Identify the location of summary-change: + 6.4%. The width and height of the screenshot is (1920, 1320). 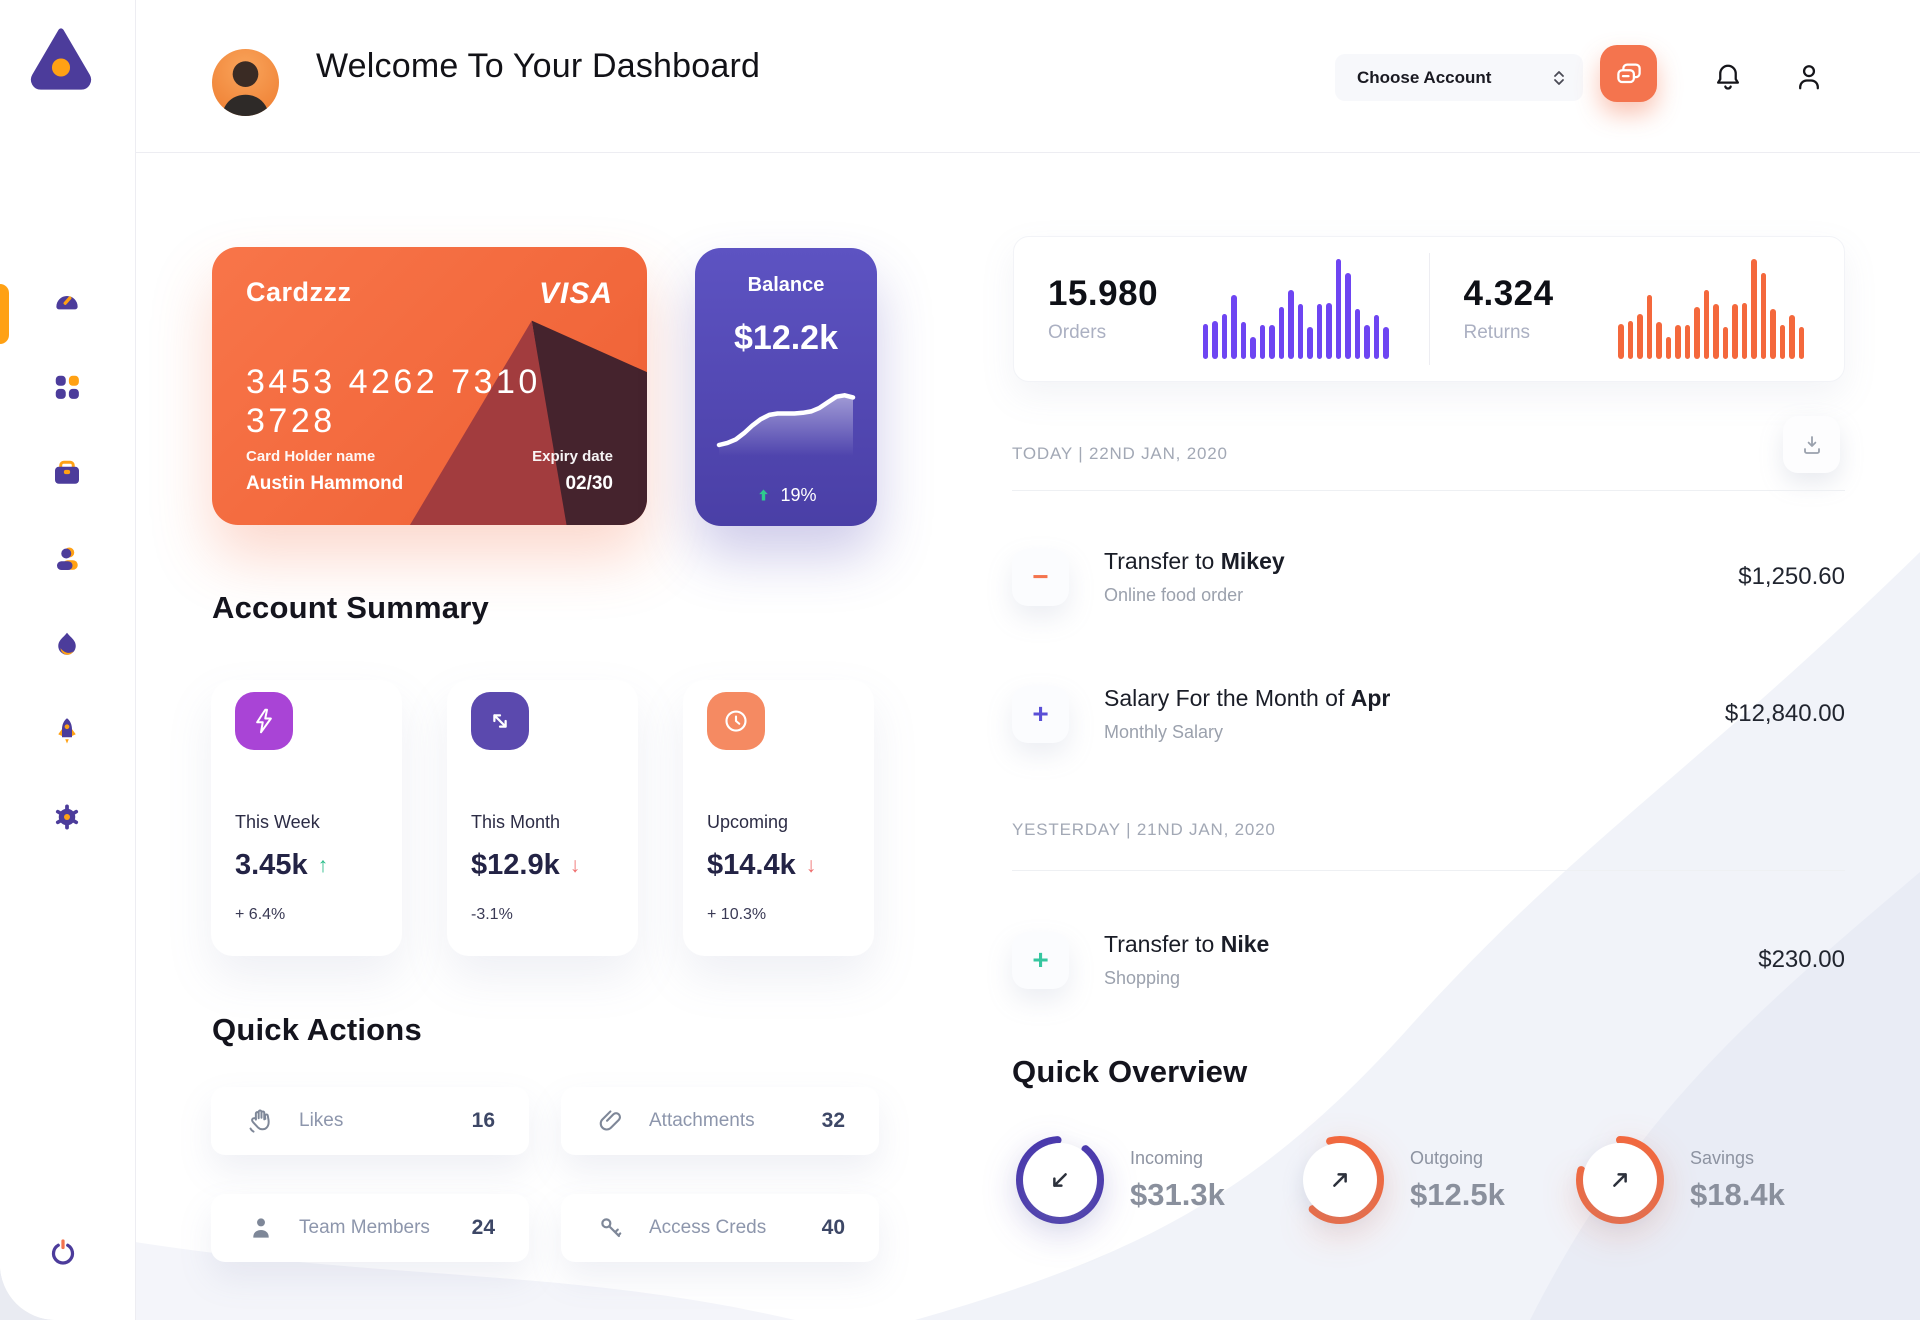
(260, 914).